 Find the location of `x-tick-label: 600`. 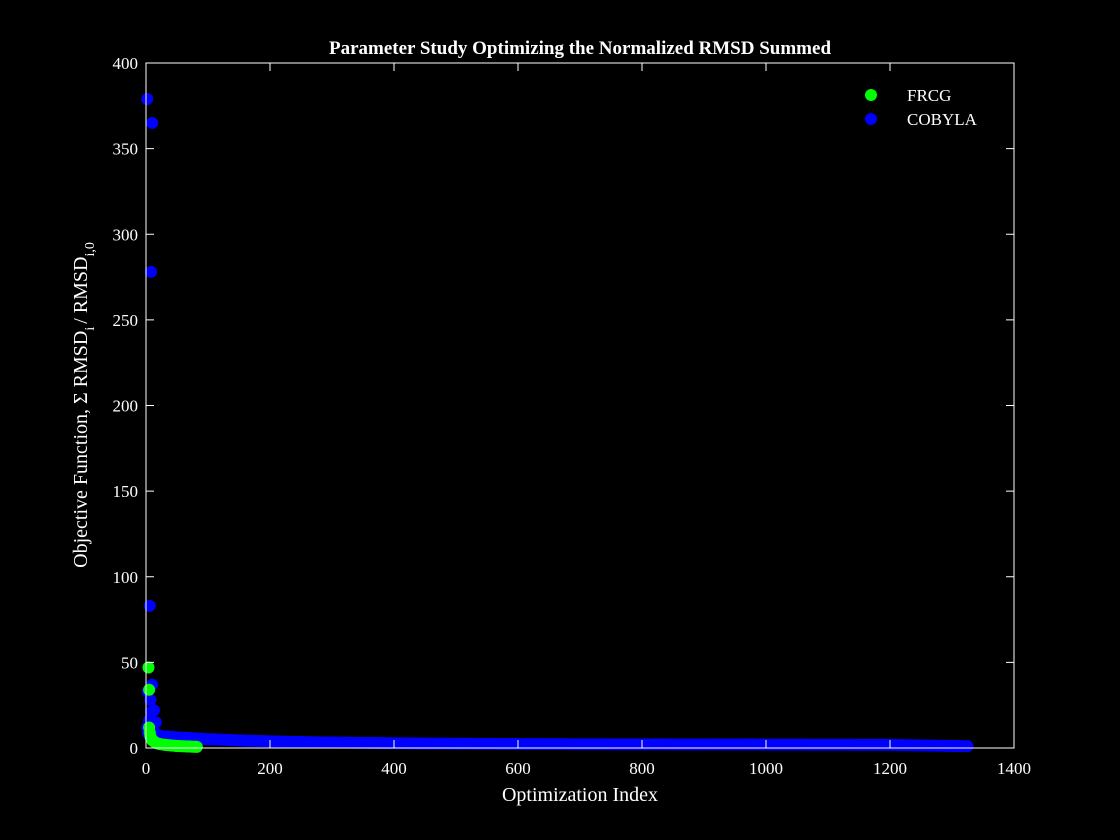

x-tick-label: 600 is located at coordinates (518, 768).